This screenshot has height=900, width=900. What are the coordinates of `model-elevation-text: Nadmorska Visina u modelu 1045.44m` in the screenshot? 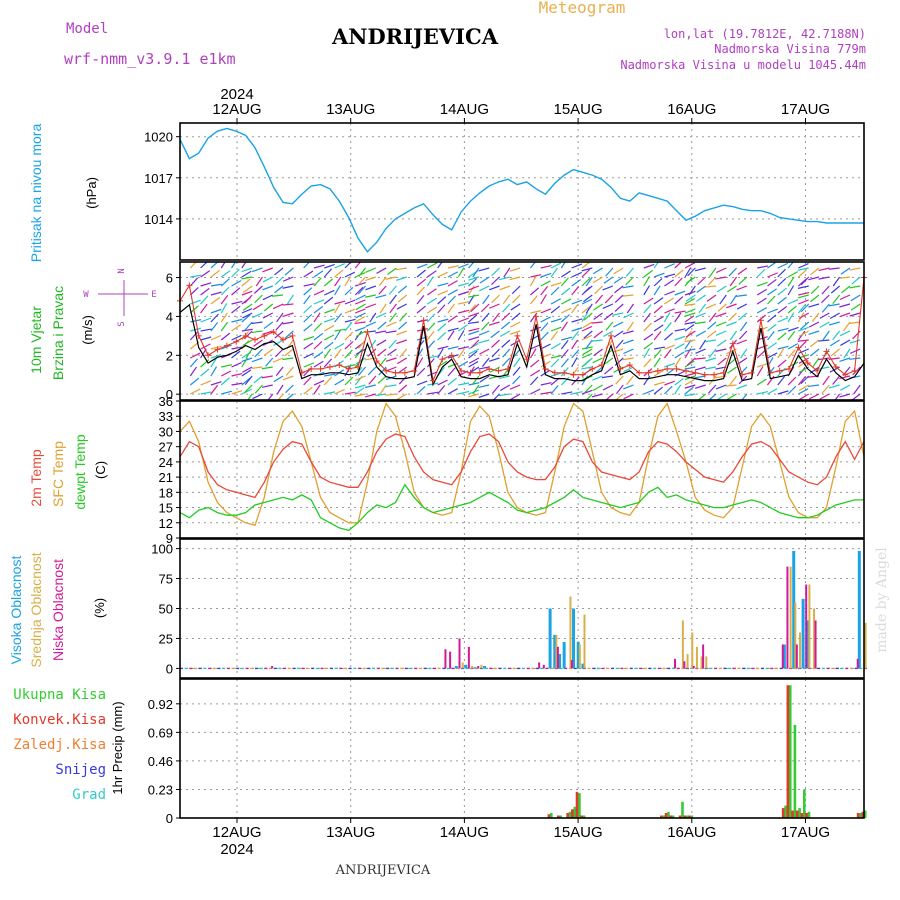 It's located at (743, 65).